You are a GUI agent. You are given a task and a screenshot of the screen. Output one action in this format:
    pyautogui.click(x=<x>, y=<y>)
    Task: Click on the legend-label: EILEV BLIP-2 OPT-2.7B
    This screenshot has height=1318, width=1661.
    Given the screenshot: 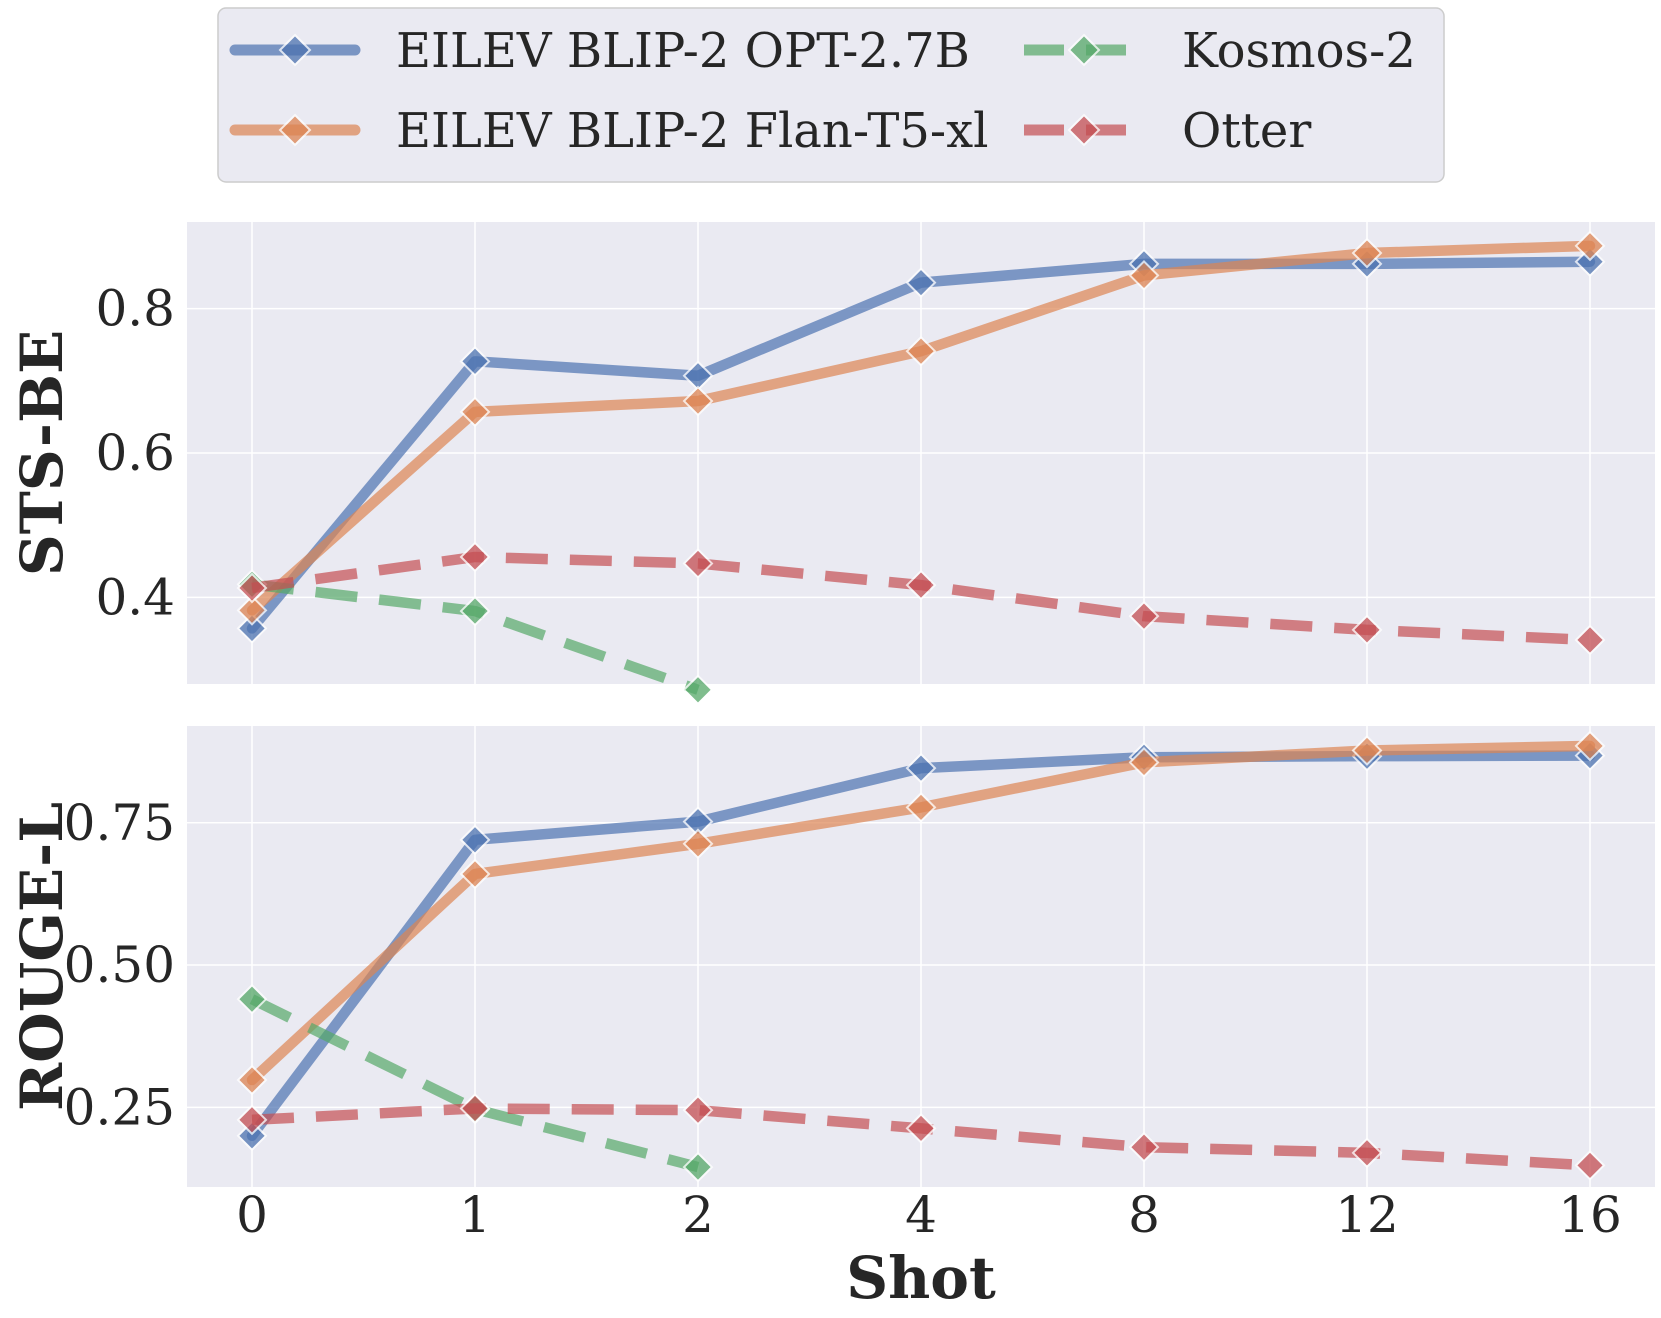 What is the action you would take?
    pyautogui.click(x=683, y=51)
    